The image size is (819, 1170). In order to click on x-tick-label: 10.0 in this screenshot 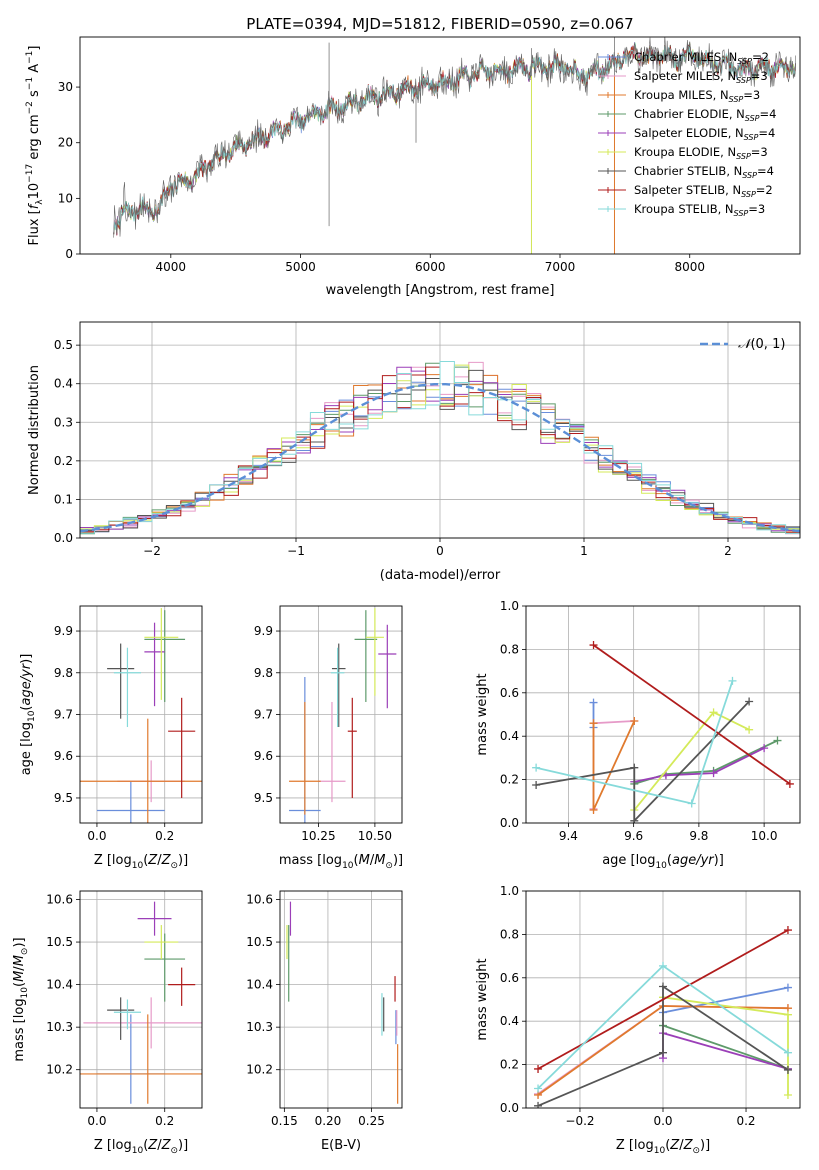, I will do `click(764, 836)`.